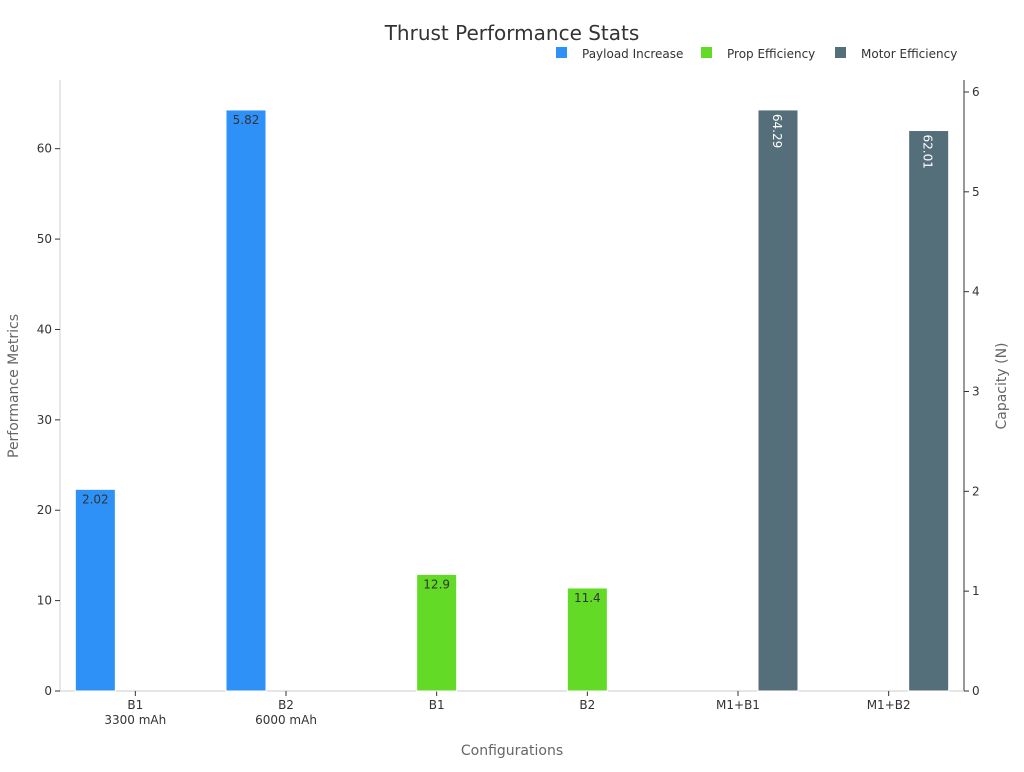  I want to click on y2-tick-label: 3, so click(976, 391).